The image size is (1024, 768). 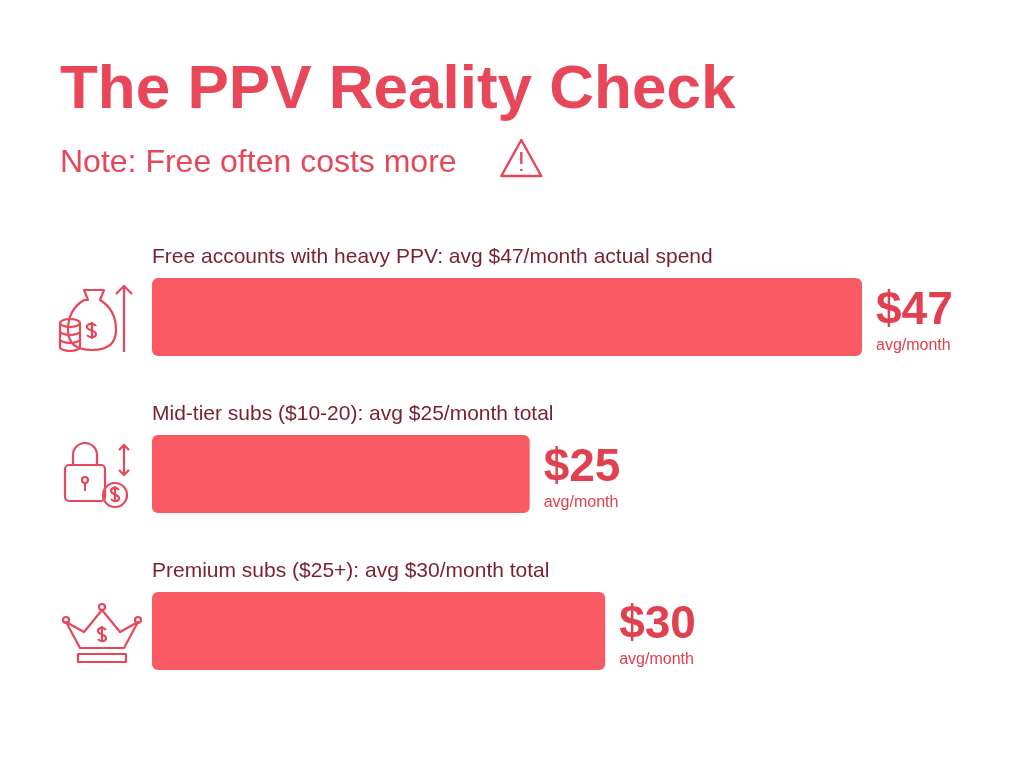 What do you see at coordinates (353, 412) in the screenshot?
I see `y-tick-label: Mid-tier subs ($10-20): avg $25/month total` at bounding box center [353, 412].